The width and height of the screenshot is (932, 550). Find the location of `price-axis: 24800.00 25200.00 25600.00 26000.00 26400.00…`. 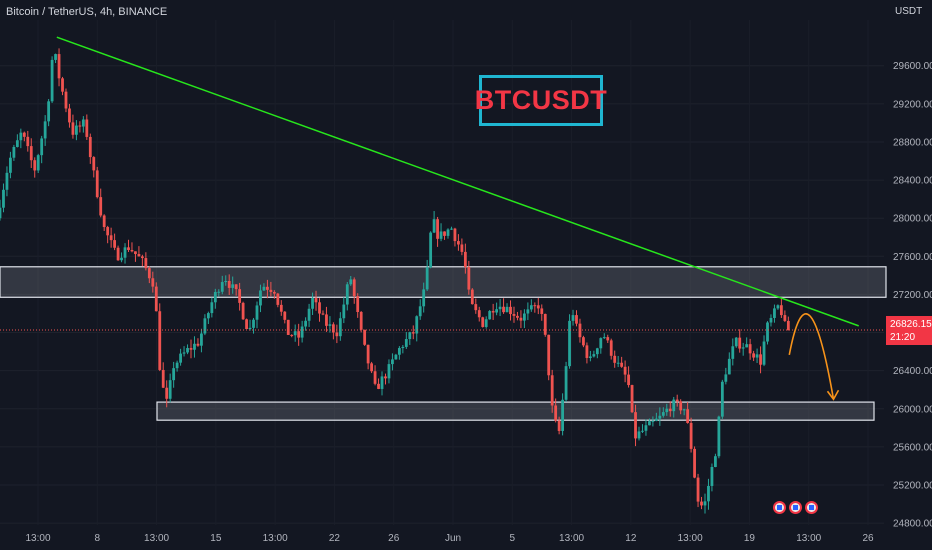

price-axis: 24800.00 25200.00 25600.00 26000.00 26400.00… is located at coordinates (912, 295).